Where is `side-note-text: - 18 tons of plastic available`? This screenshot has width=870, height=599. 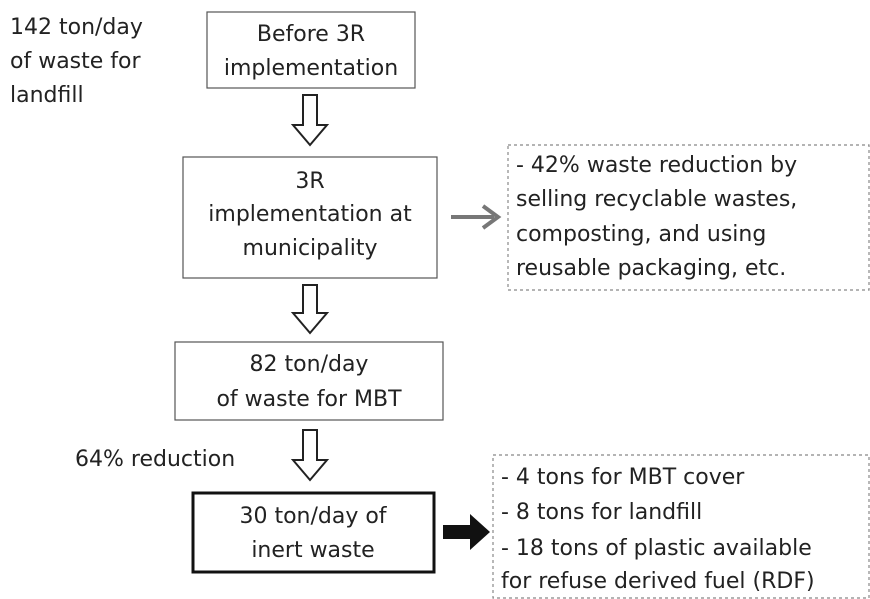 side-note-text: - 18 tons of plastic available is located at coordinates (656, 548).